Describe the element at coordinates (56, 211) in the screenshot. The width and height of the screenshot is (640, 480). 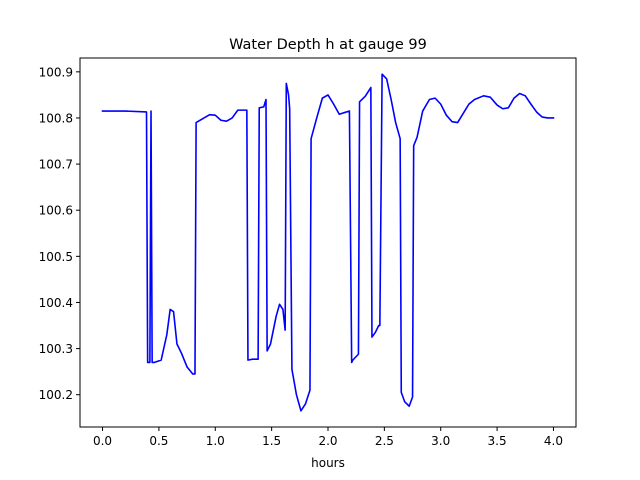
I see `y-tick-label: 100.6` at that location.